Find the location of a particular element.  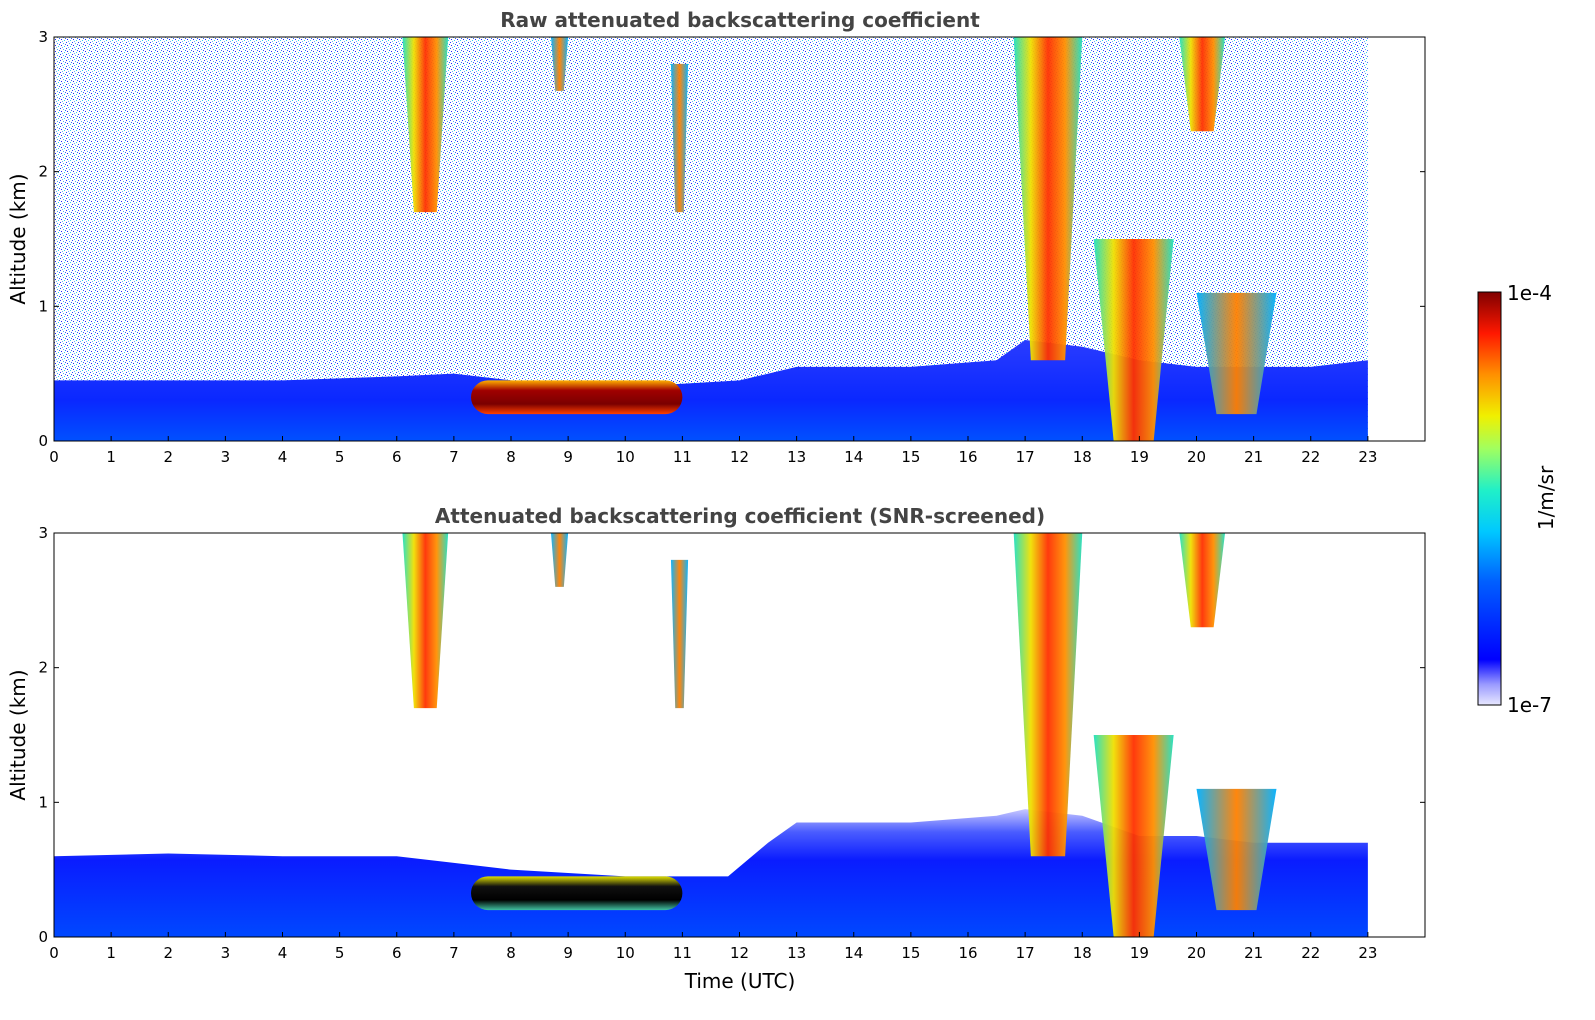

x-tick-label-screened: 9 is located at coordinates (568, 953).